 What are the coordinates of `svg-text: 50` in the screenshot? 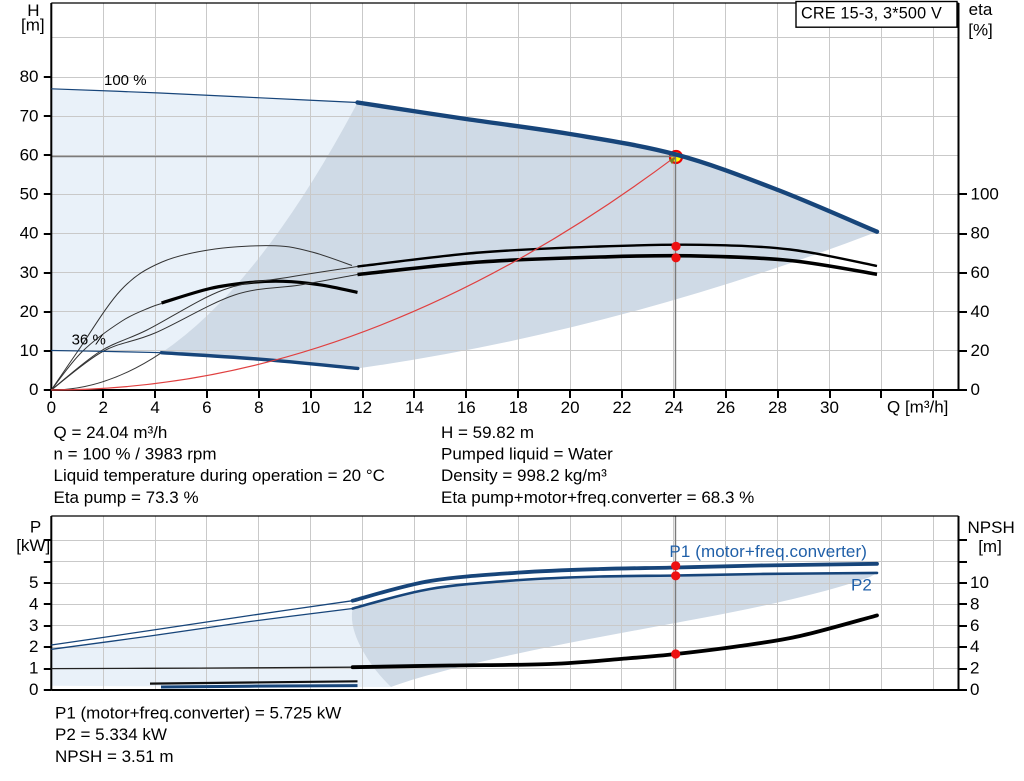 It's located at (29, 194).